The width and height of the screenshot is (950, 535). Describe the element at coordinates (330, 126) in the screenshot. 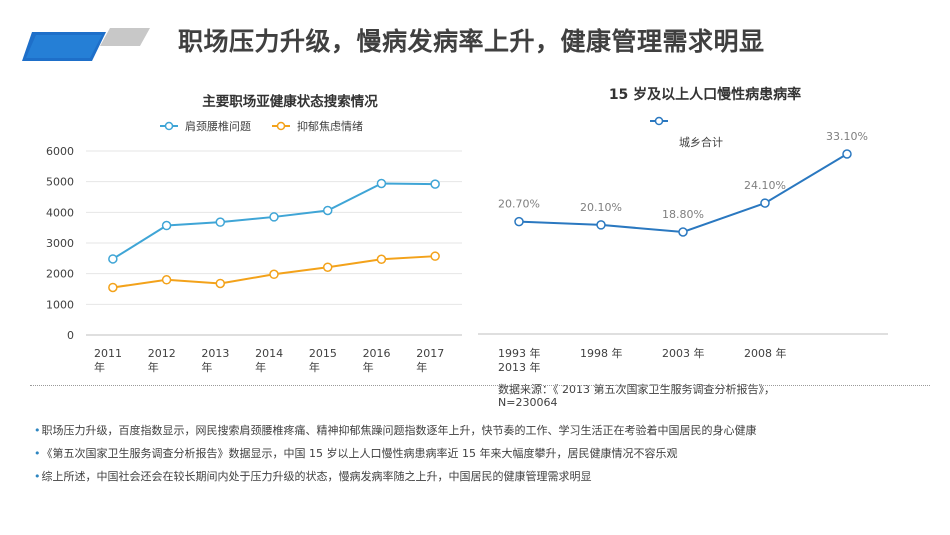

I see `legend-label: 抑郁焦虑情绪` at that location.